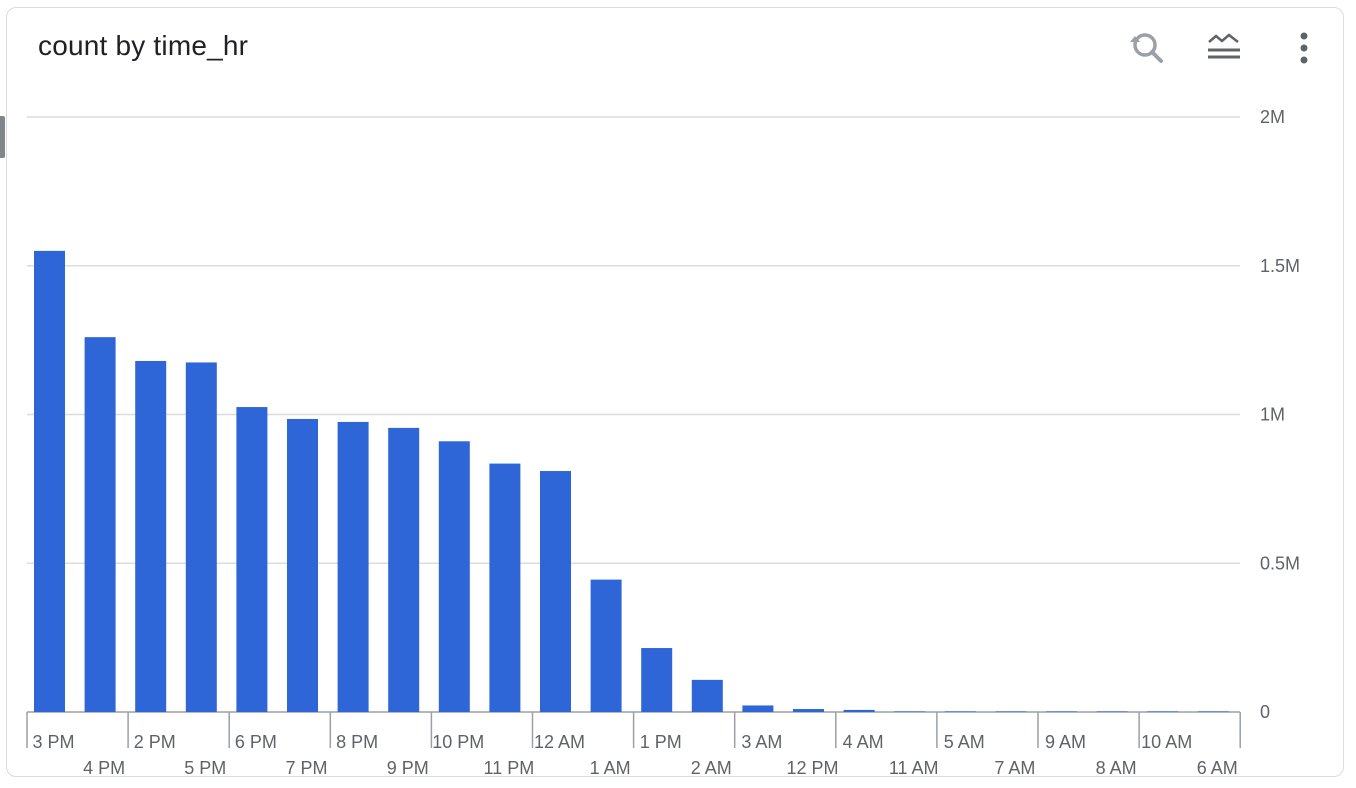  Describe the element at coordinates (1166, 742) in the screenshot. I see `x-tick-label: 10 AM` at that location.